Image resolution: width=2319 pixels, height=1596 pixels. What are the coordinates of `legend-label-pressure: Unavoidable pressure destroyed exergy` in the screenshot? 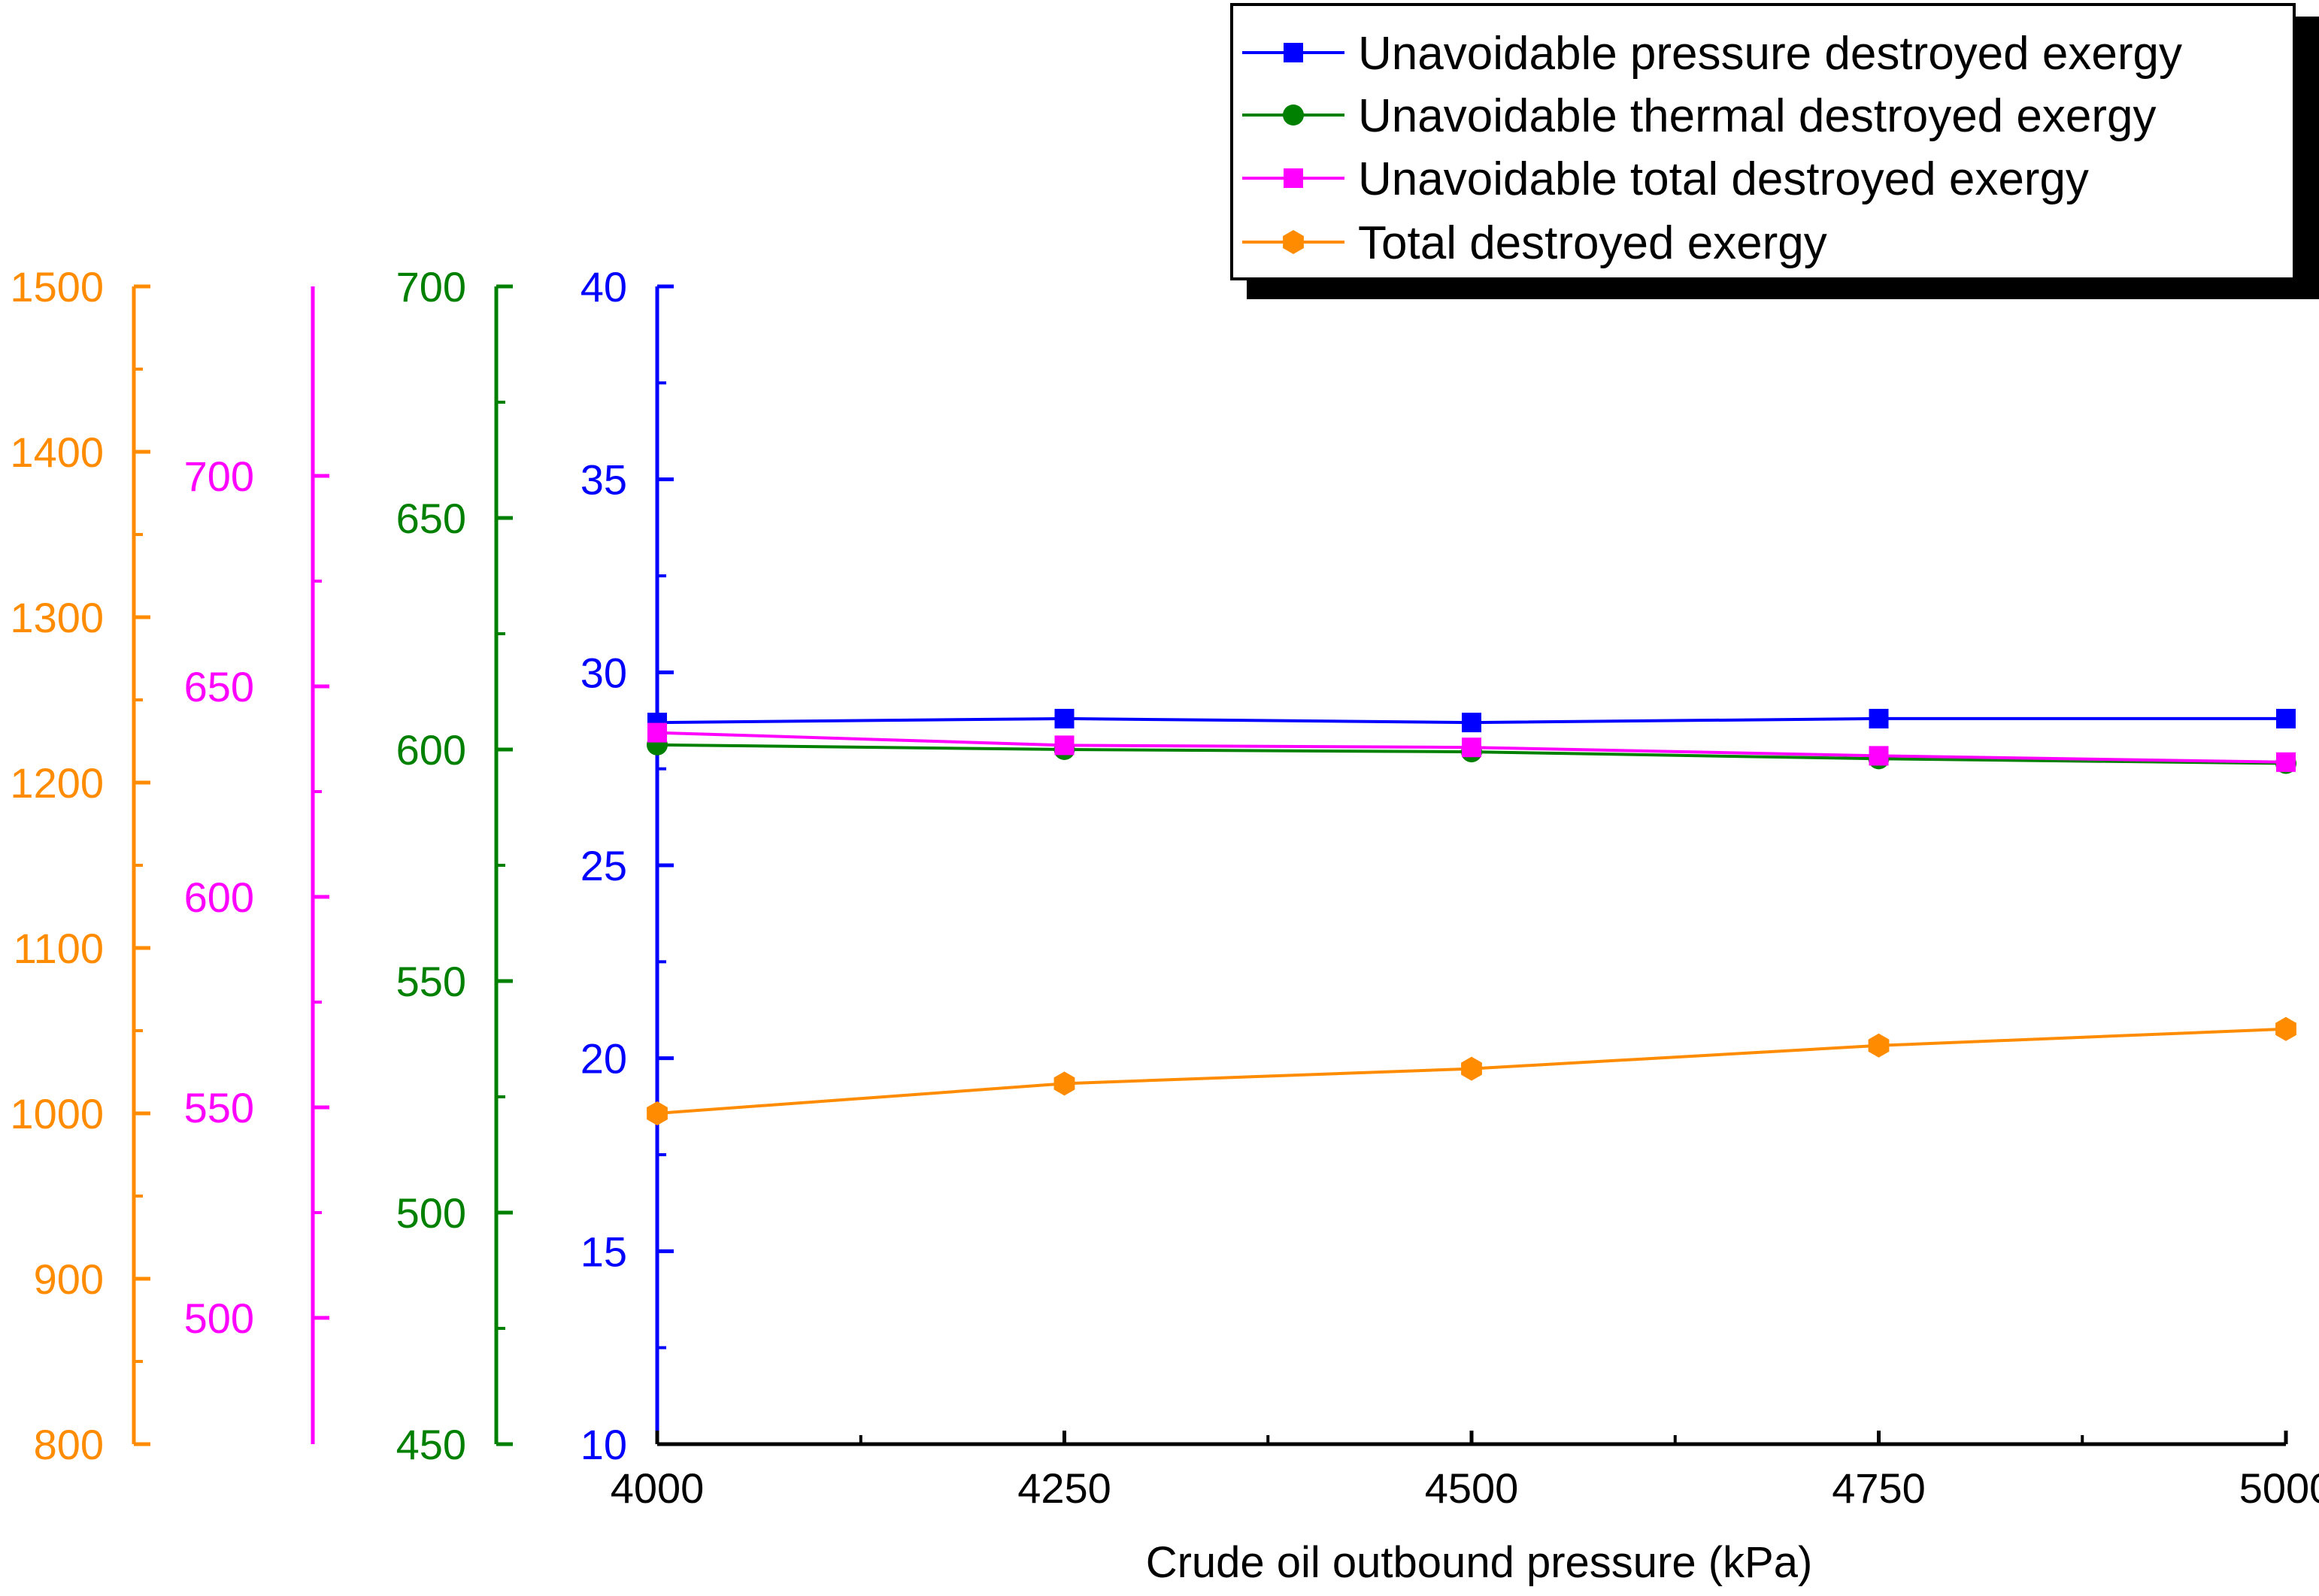 It's located at (1770, 54).